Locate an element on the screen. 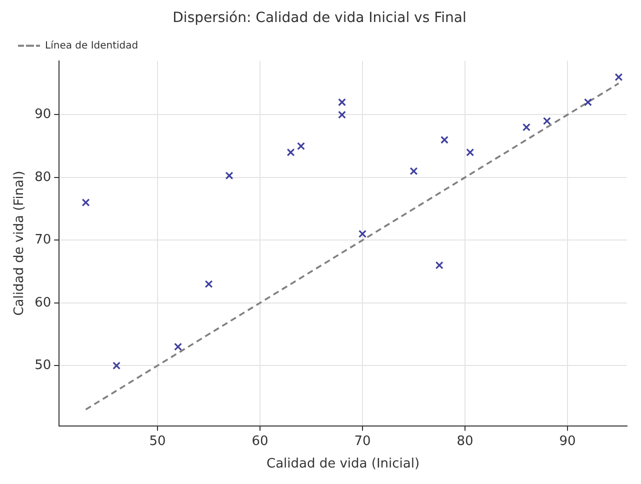  x-tick-label: 90 is located at coordinates (567, 441).